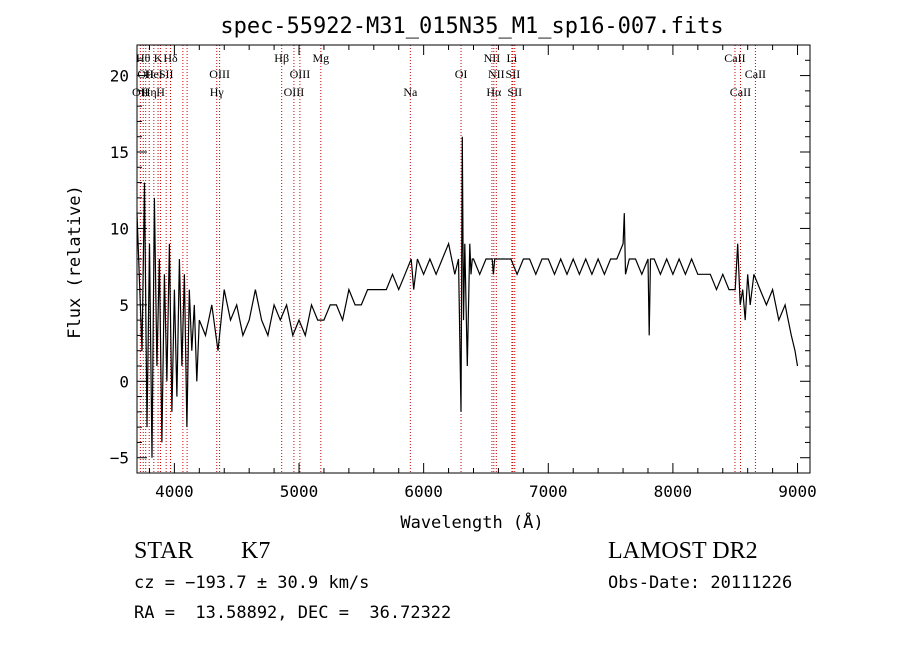  Describe the element at coordinates (281, 58) in the screenshot. I see `spectral-line-label: Hβ` at that location.